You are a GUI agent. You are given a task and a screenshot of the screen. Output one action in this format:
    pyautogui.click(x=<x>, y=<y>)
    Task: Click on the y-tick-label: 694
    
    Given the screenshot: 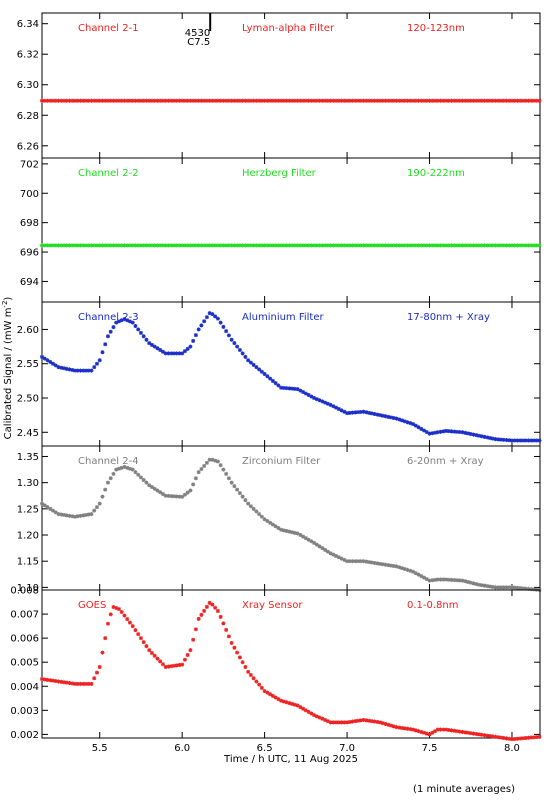 What is the action you would take?
    pyautogui.click(x=29, y=282)
    